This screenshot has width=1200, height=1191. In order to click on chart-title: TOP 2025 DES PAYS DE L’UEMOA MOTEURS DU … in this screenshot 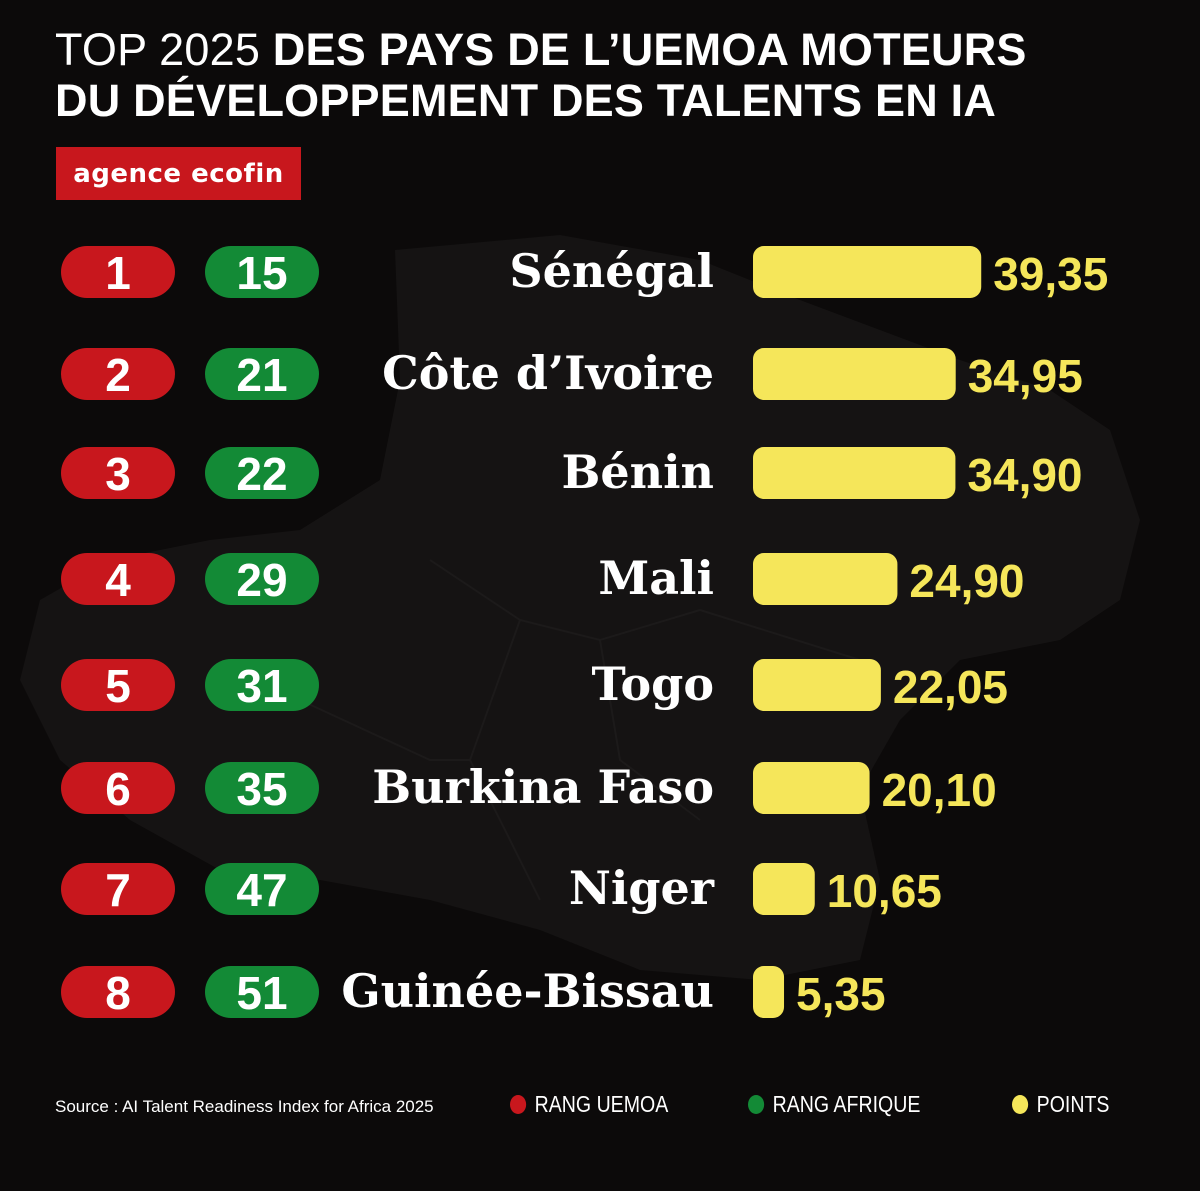, I will do `click(615, 75)`.